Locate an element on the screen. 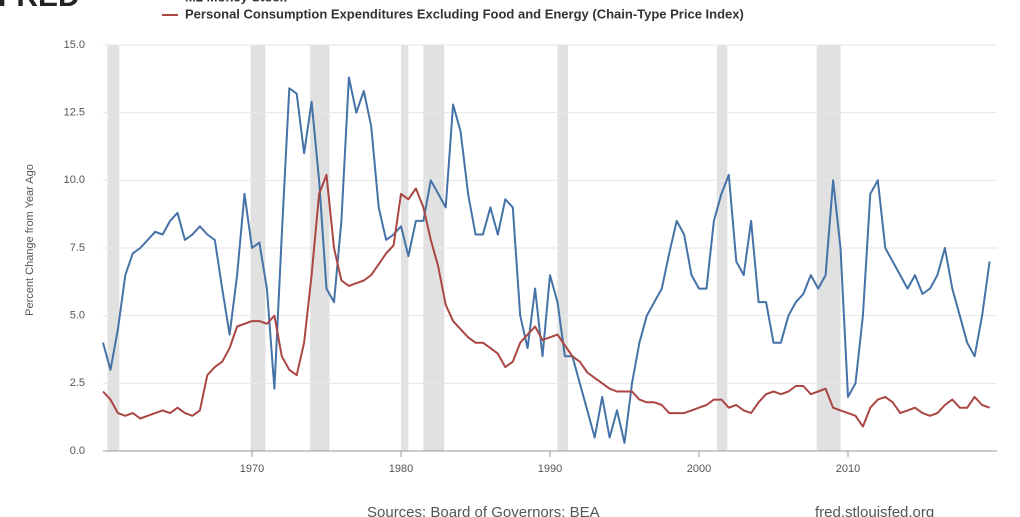 The image size is (1020, 517). source: Sources: Board of Governors; BEA is located at coordinates (483, 510).